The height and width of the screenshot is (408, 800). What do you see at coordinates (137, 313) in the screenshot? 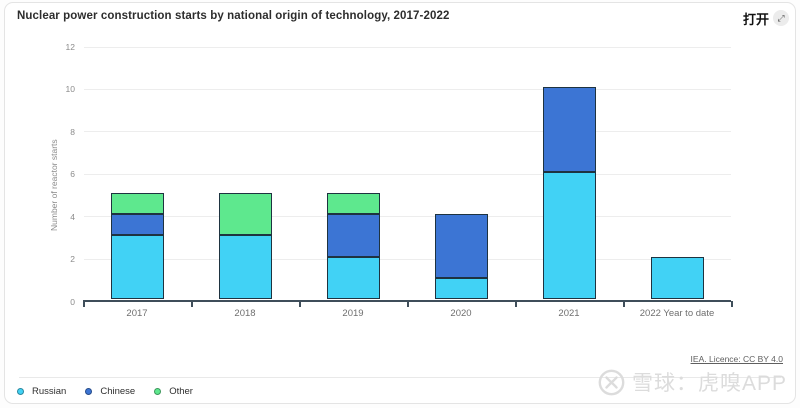
I see `x-axis-tick-label: 2017` at bounding box center [137, 313].